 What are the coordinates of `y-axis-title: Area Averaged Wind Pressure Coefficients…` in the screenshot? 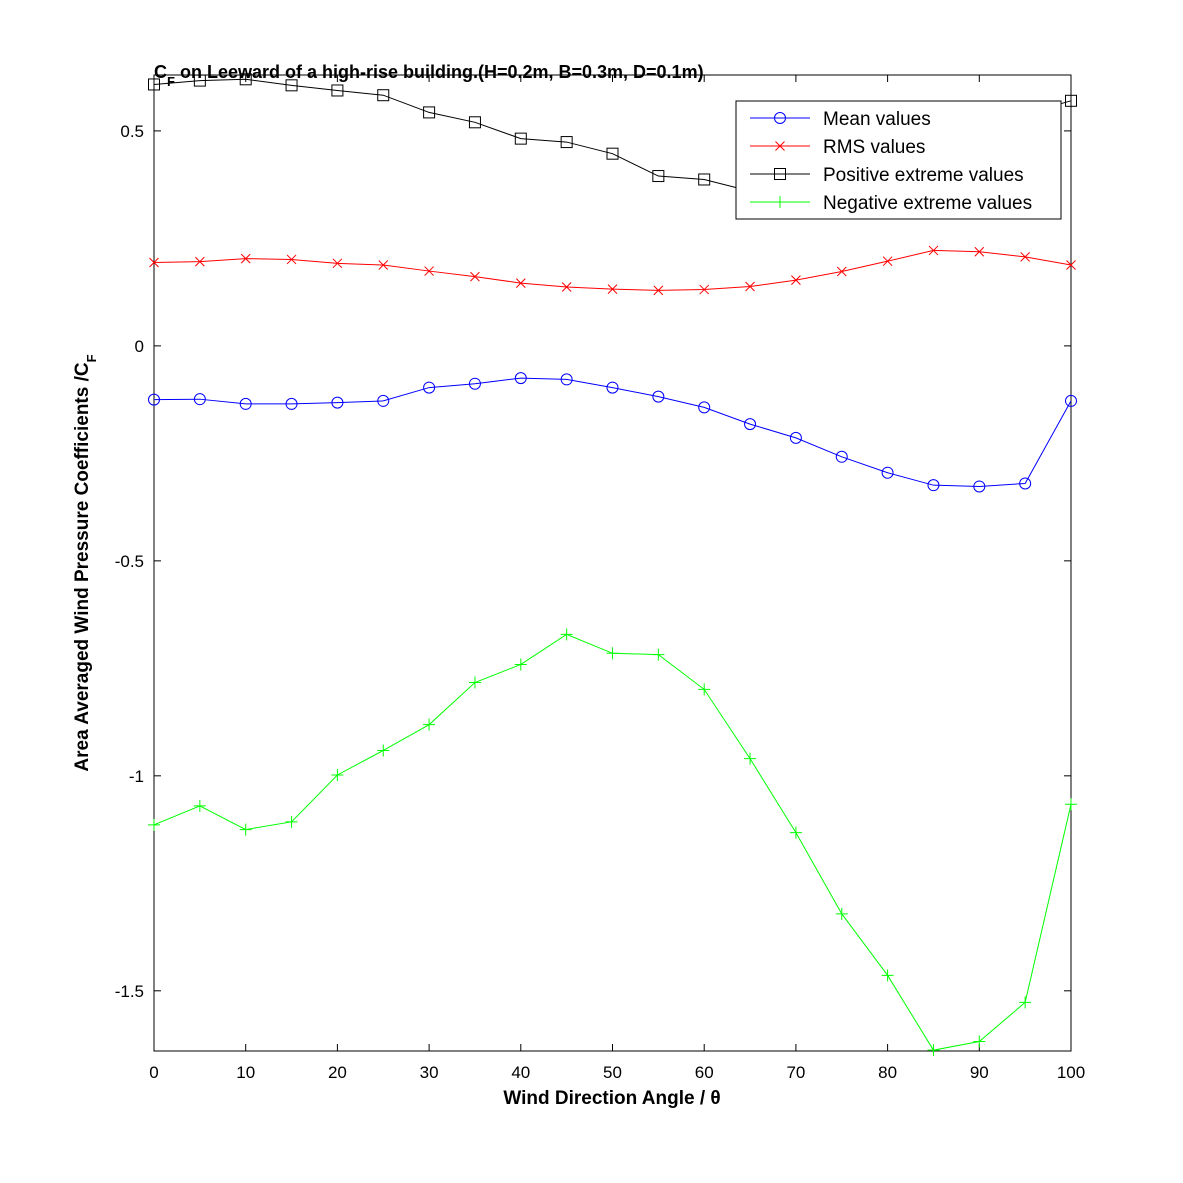 It's located at (85, 562).